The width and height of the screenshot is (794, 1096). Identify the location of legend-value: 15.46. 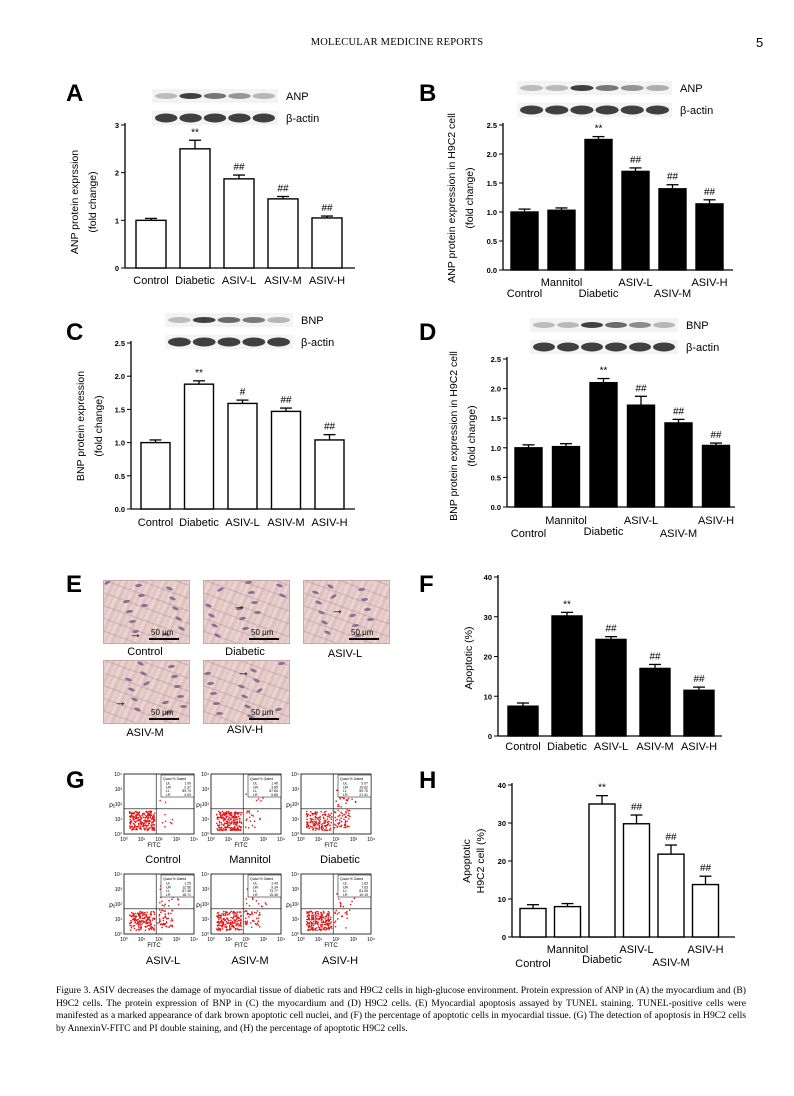
(273, 895).